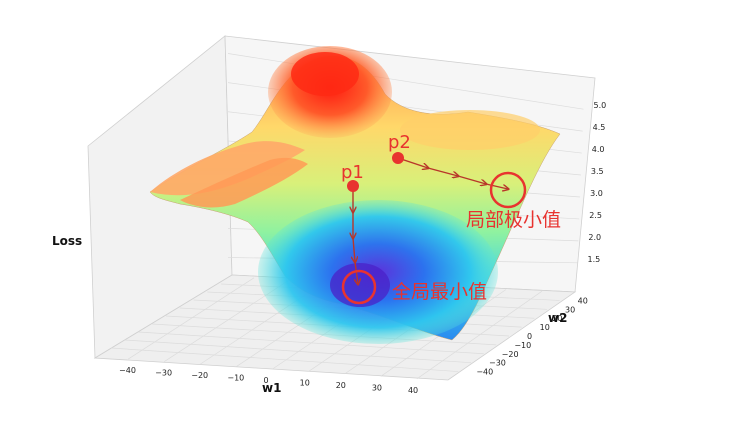 The image size is (745, 426). What do you see at coordinates (508, 190) in the screenshot?
I see `local-minimum-circle` at bounding box center [508, 190].